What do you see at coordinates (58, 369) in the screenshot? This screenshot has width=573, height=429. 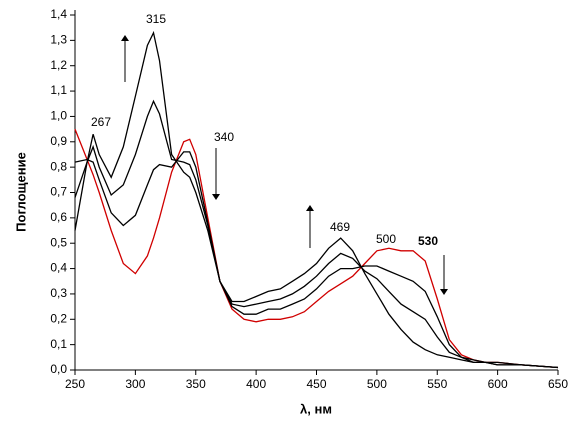 I see `y-tick-label: 0,0` at bounding box center [58, 369].